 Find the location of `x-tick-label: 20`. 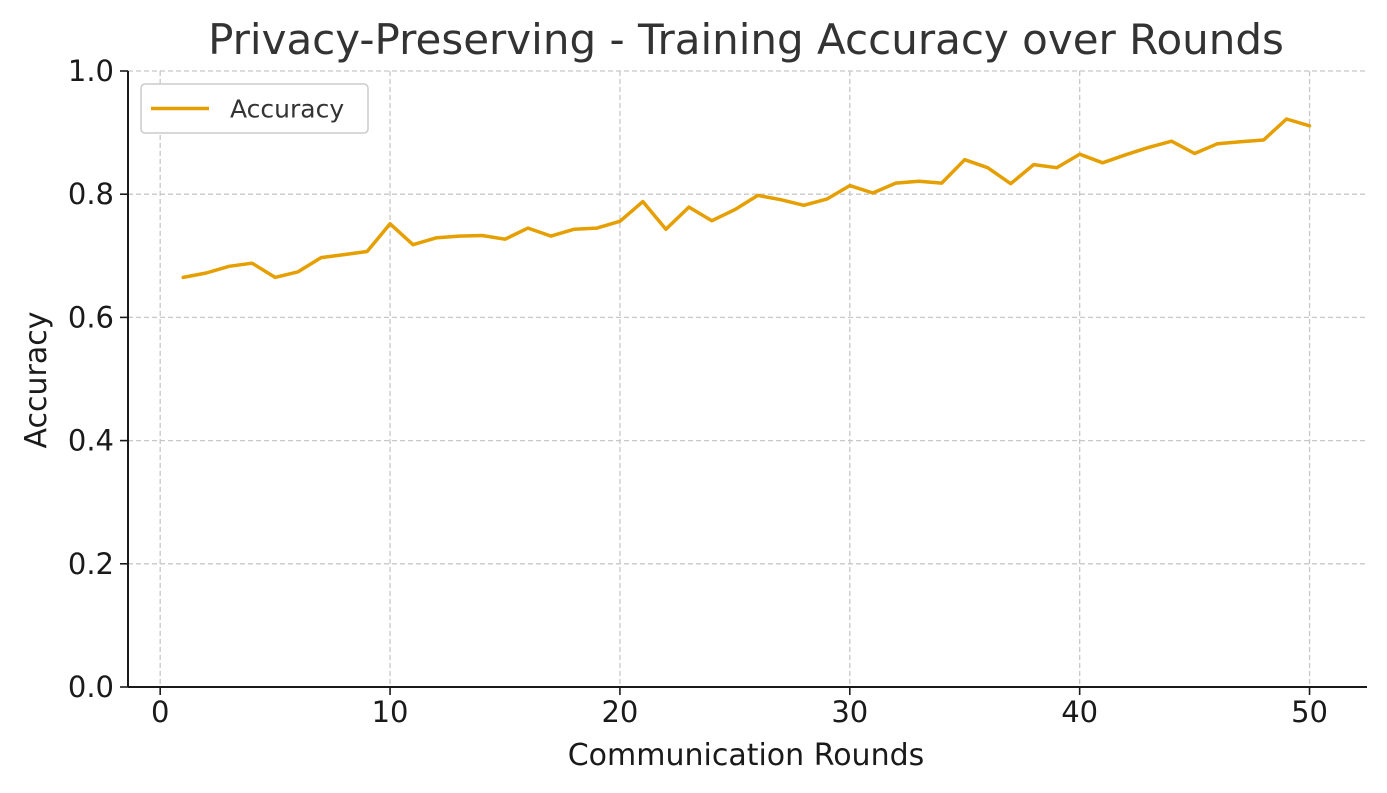

x-tick-label: 20 is located at coordinates (619, 712).